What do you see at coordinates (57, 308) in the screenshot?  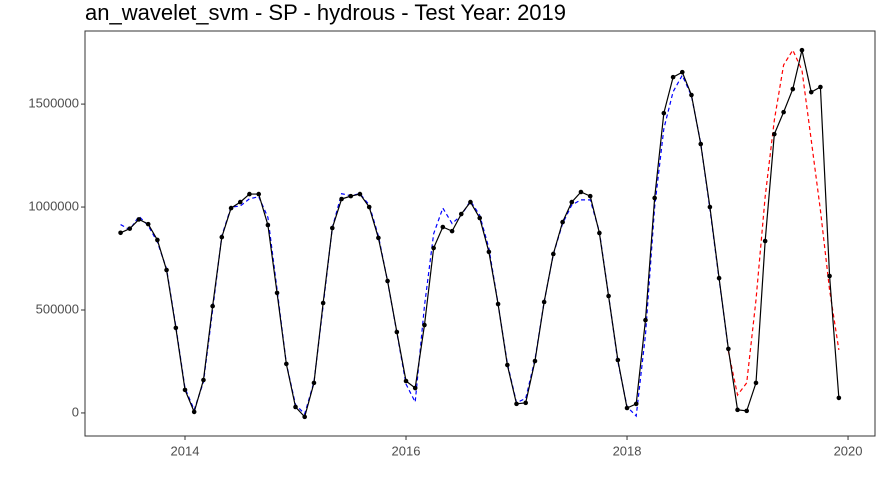 I see `y-tick-label: 500000` at bounding box center [57, 308].